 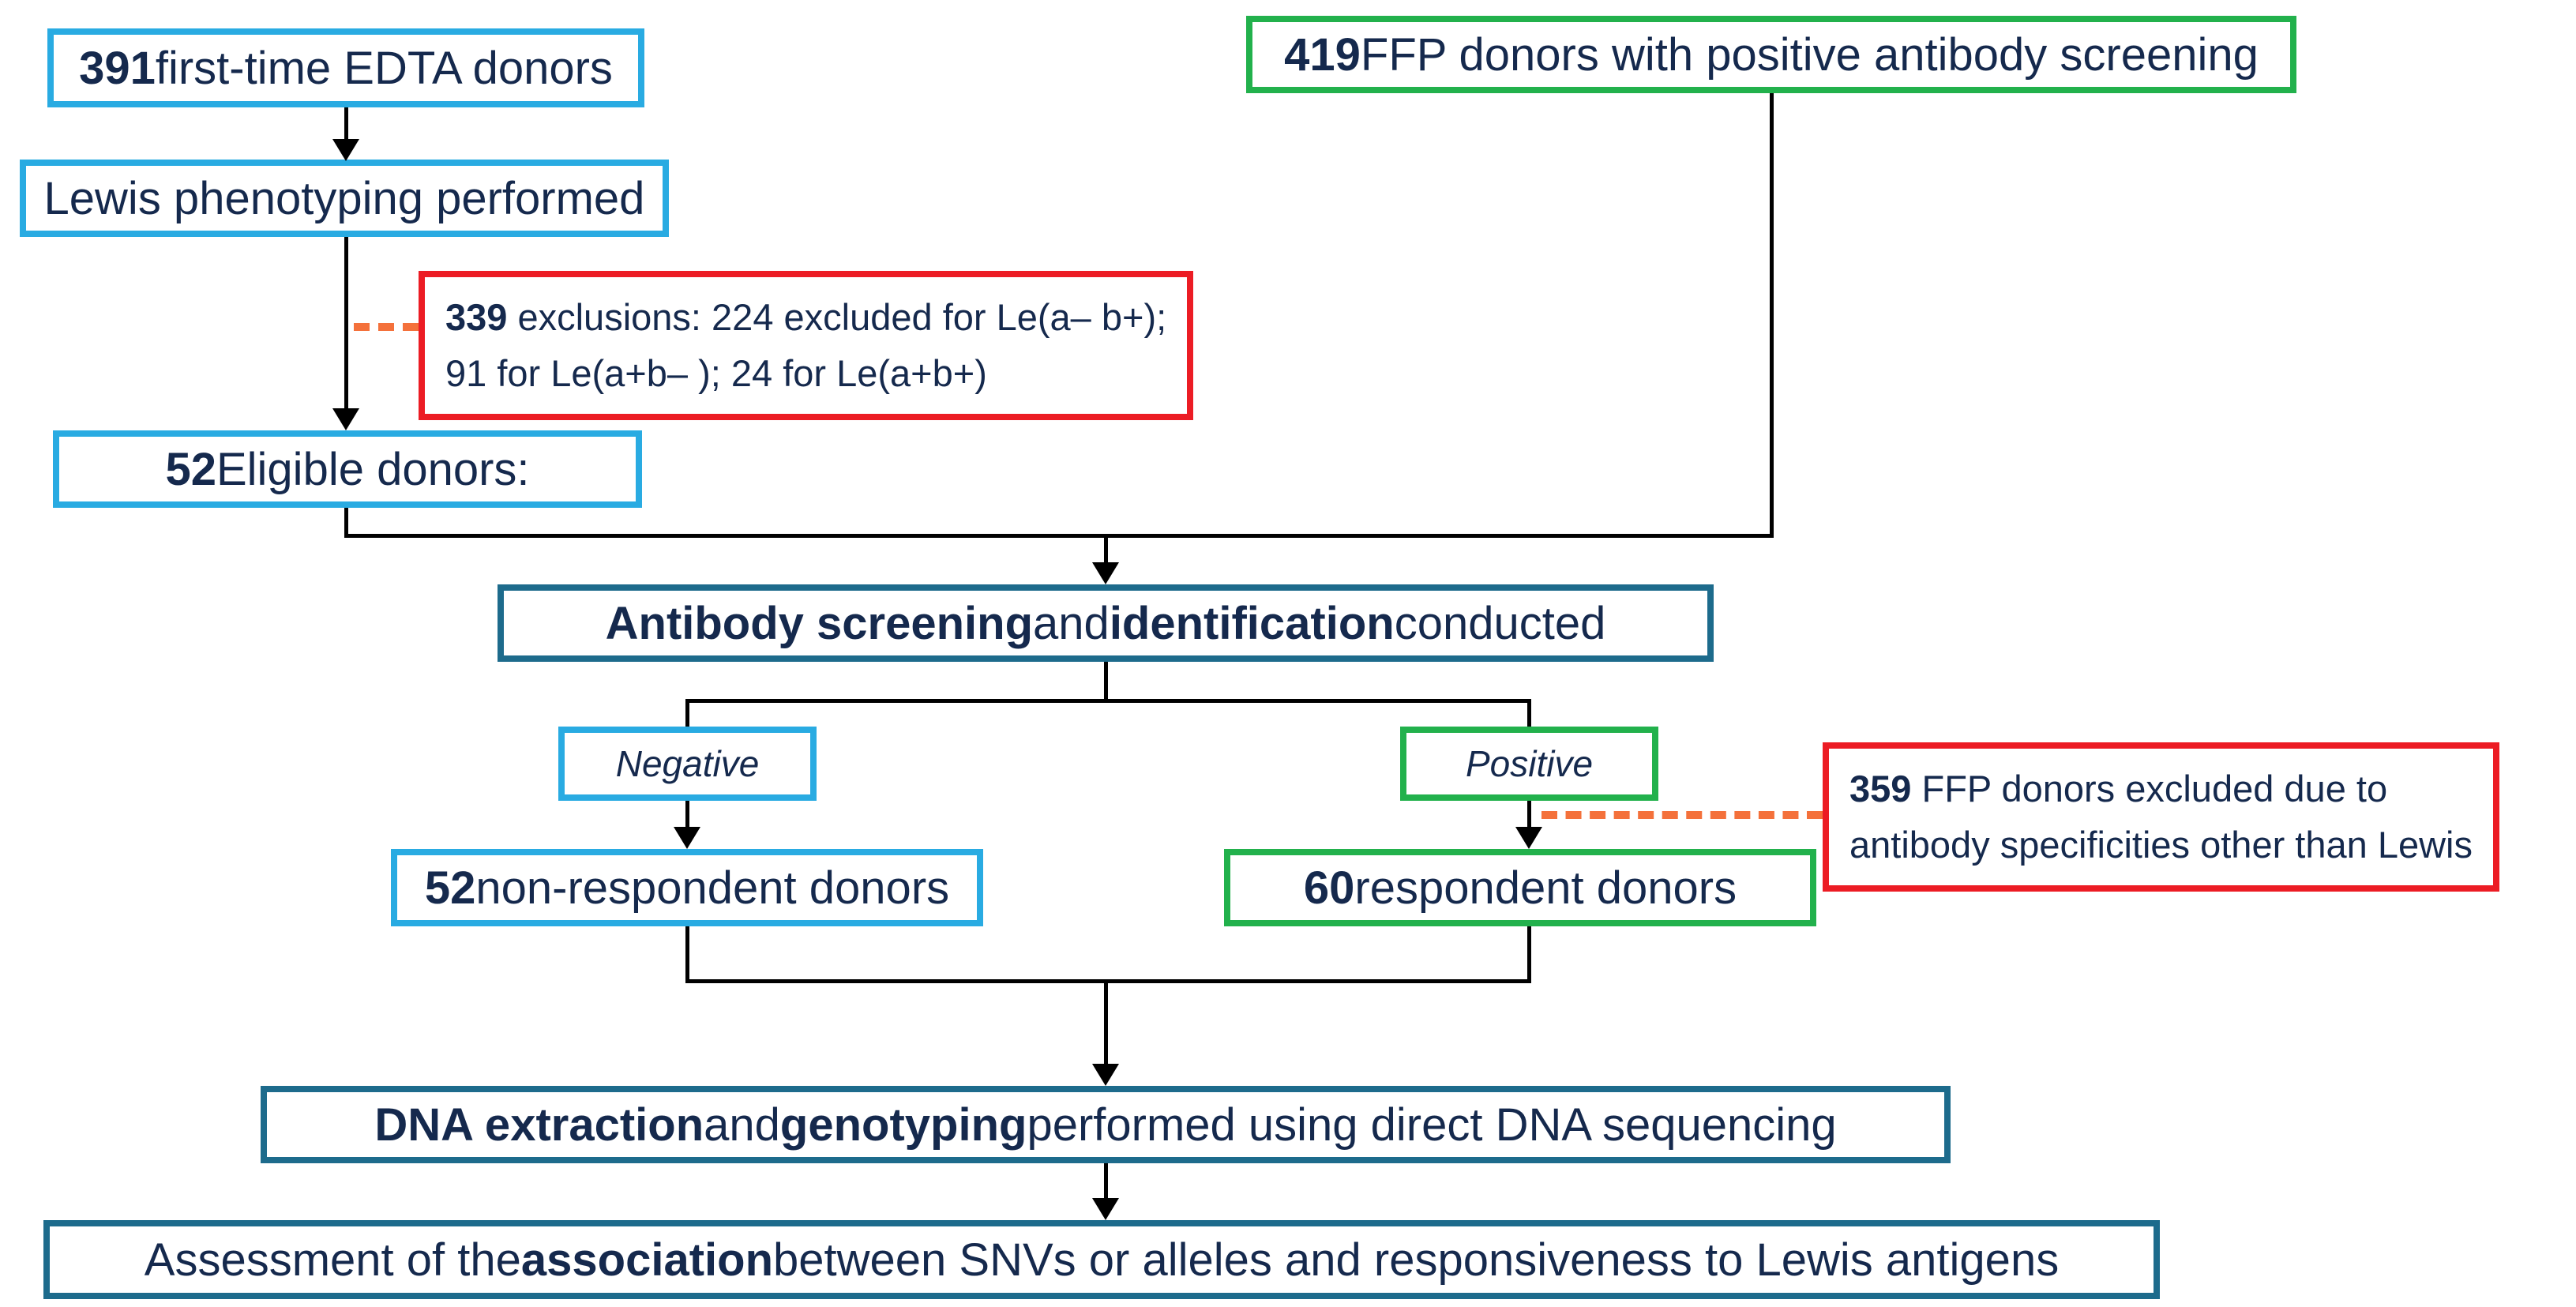 I want to click on dna-bold2: genotyping, so click(x=903, y=1125).